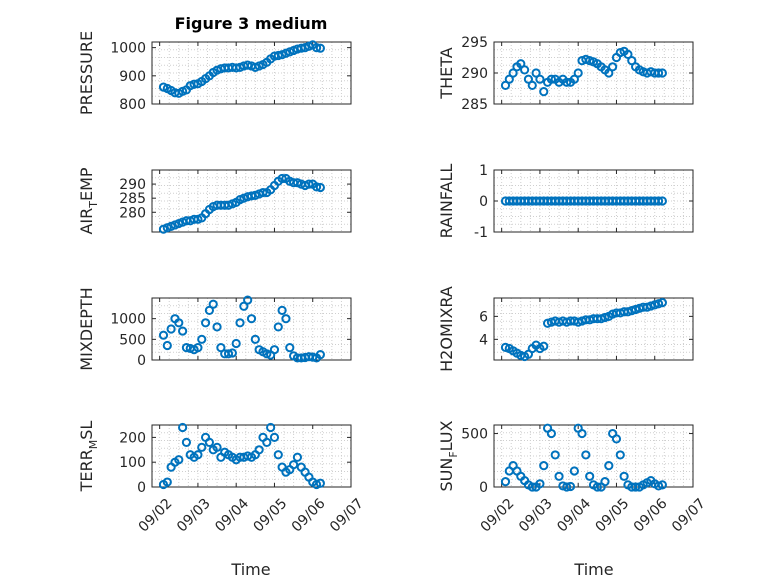  I want to click on x-axis-label-left: Time, so click(250, 569).